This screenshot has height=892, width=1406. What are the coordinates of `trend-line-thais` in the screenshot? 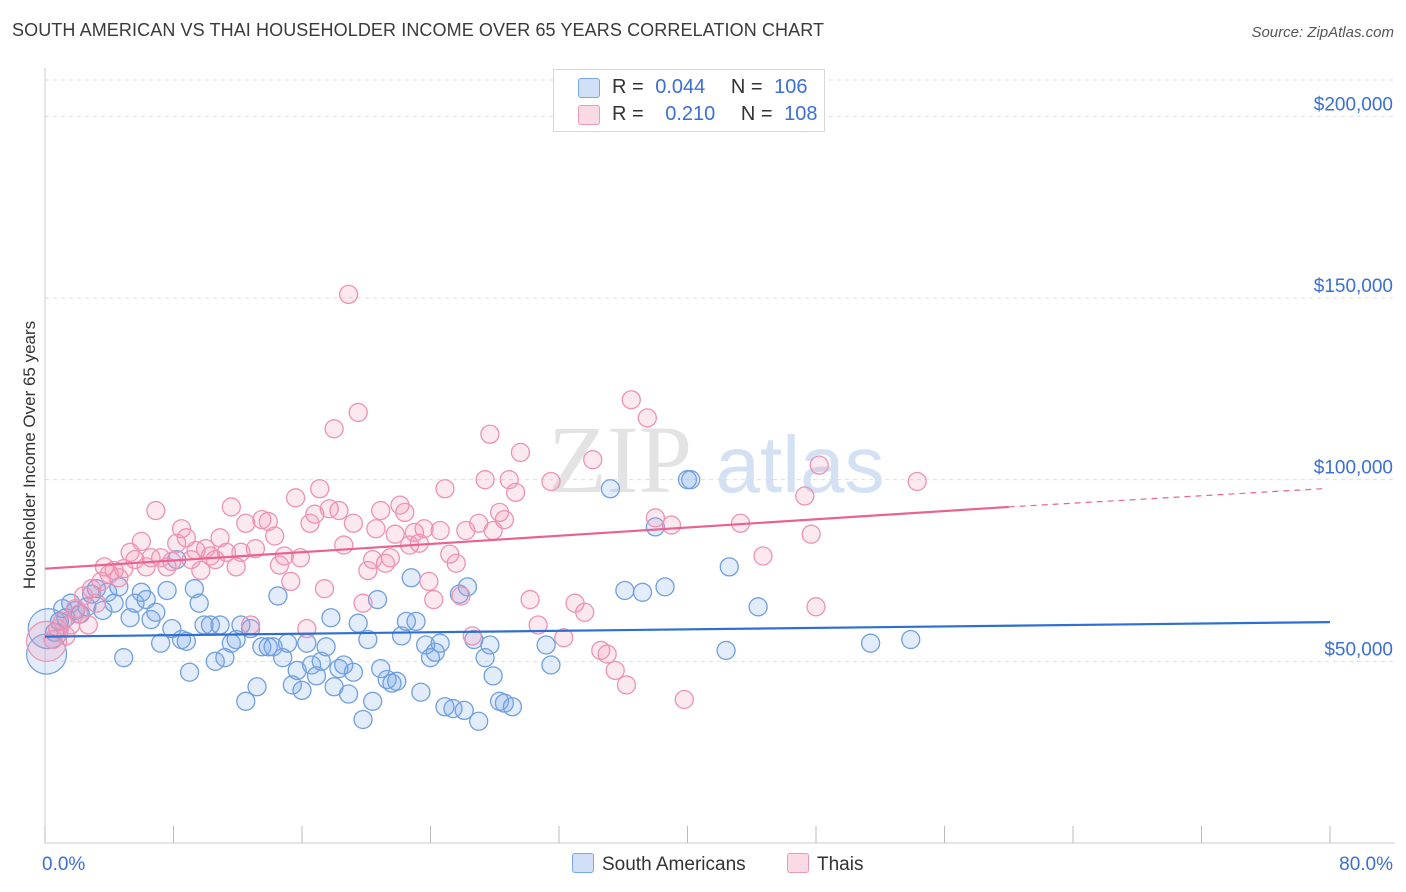 It's located at (526, 537).